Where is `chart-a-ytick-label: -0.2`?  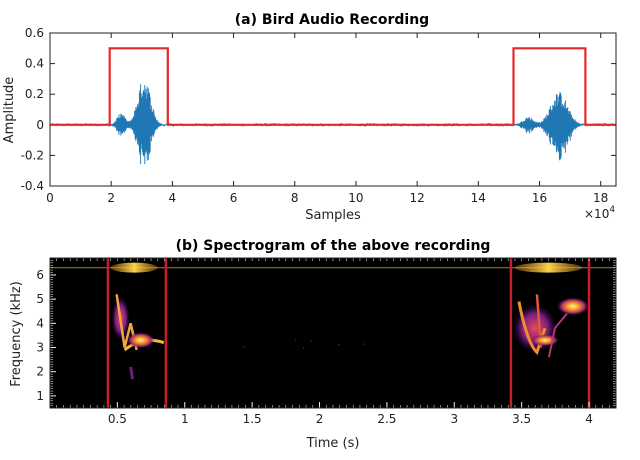
chart-a-ytick-label: -0.2 is located at coordinates (32, 155).